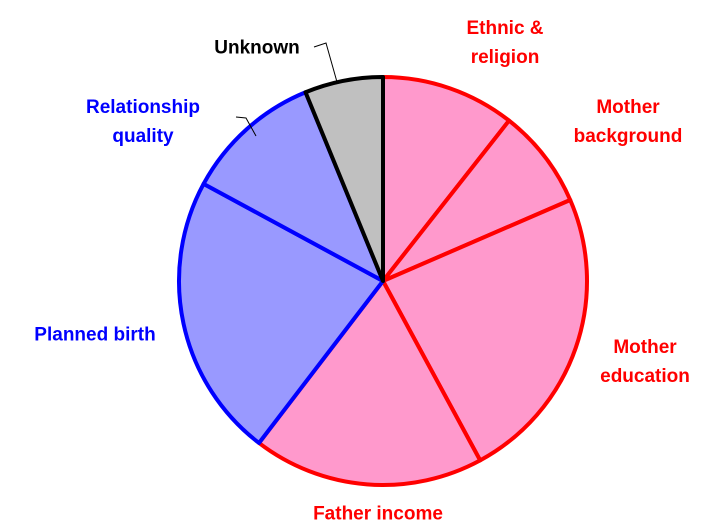  Describe the element at coordinates (95, 335) in the screenshot. I see `slice-label: Planned birth` at that location.